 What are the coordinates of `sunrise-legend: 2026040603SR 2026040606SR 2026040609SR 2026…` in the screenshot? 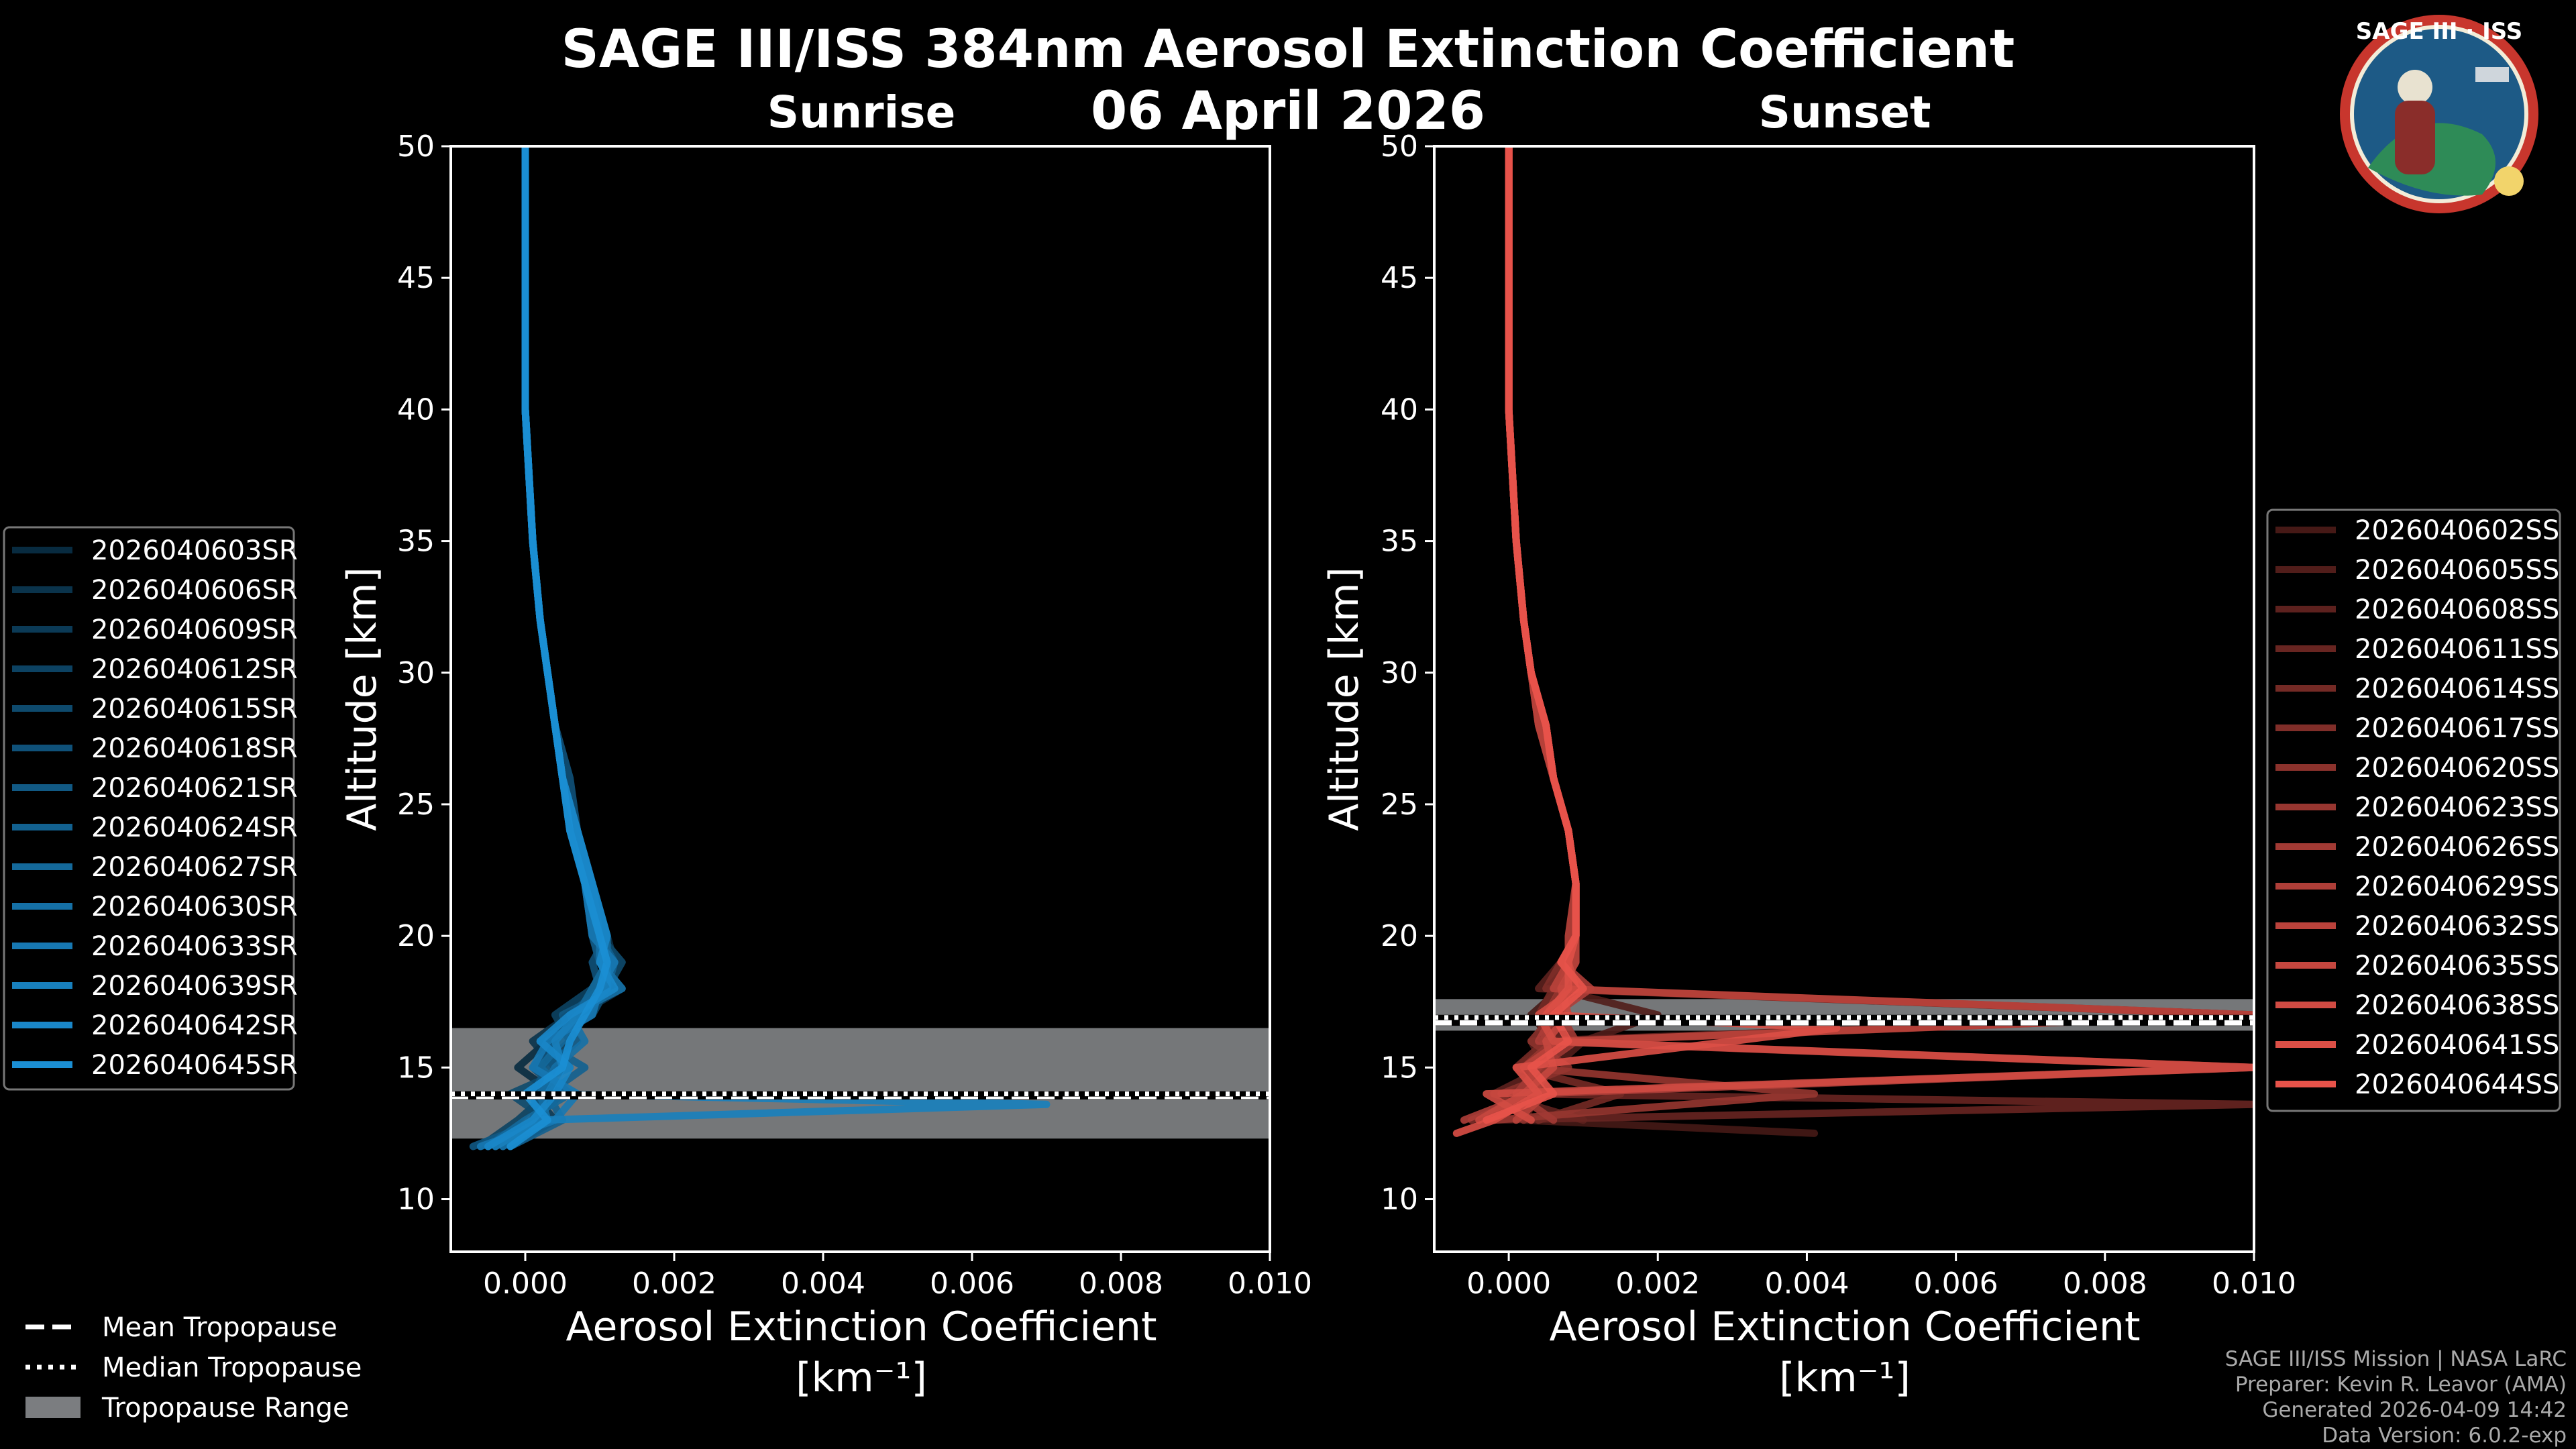 It's located at (150, 808).